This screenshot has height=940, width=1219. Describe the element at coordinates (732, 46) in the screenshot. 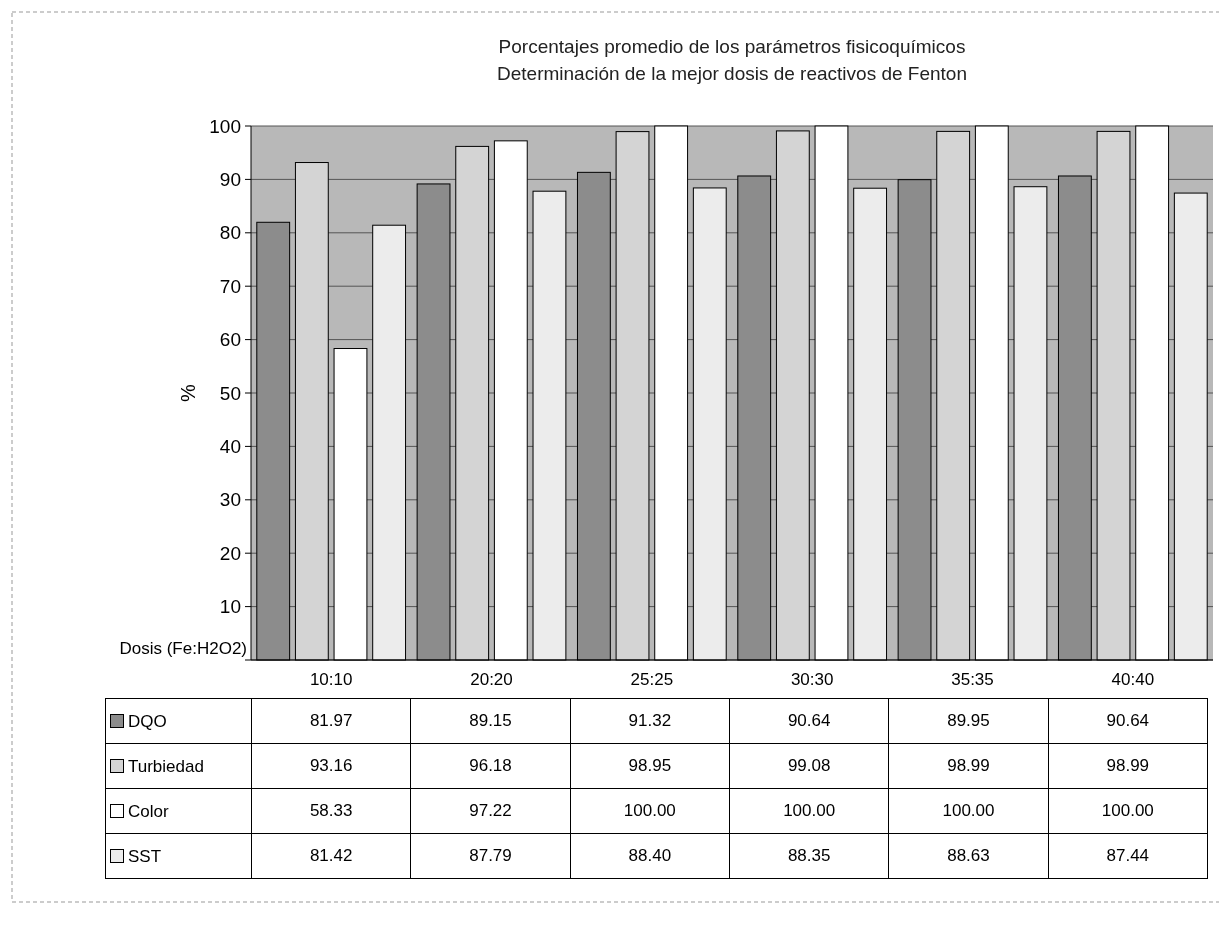

I see `chart-title: Porcentajes promedio de los parámetros fisicoquímicos` at that location.